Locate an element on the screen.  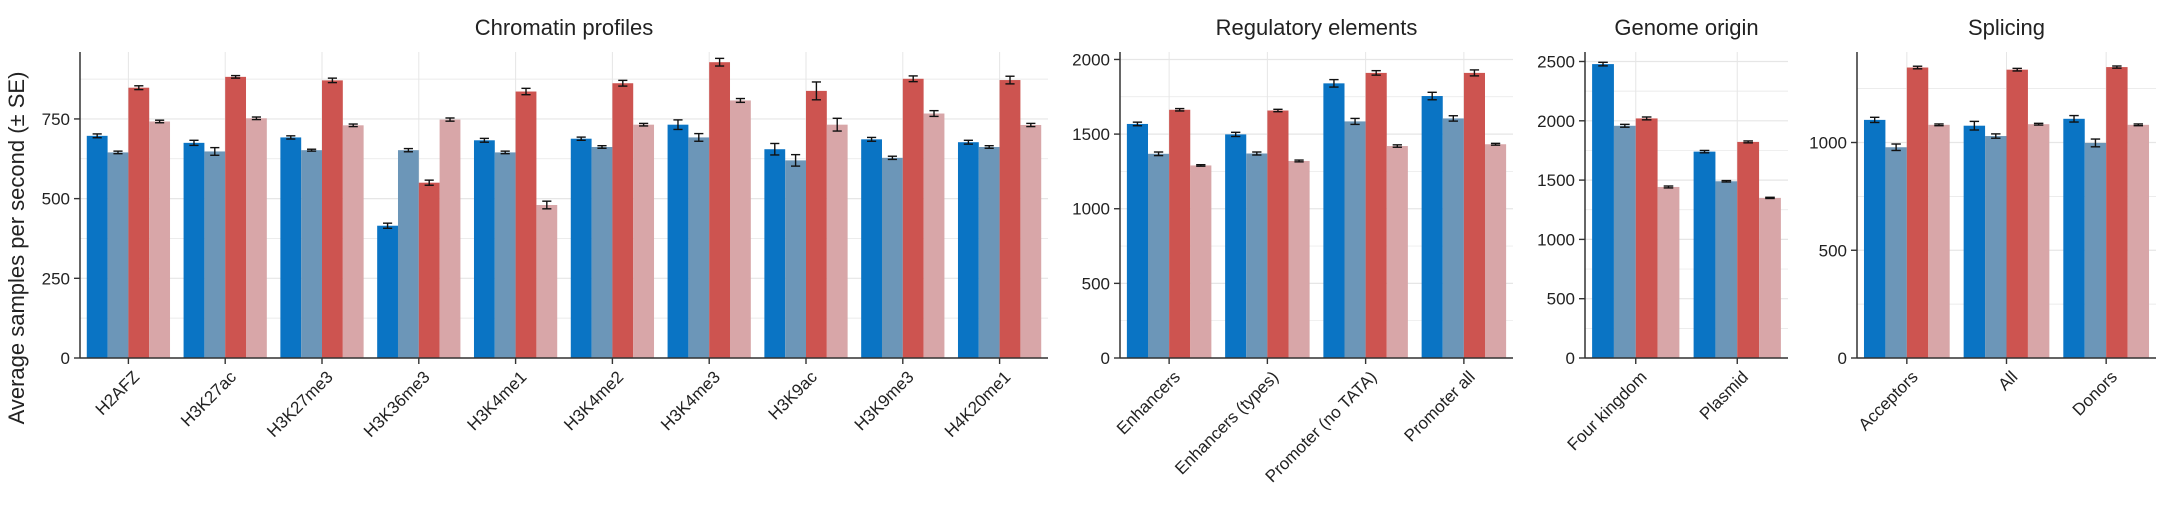
panel-title: Splicing is located at coordinates (2006, 27).